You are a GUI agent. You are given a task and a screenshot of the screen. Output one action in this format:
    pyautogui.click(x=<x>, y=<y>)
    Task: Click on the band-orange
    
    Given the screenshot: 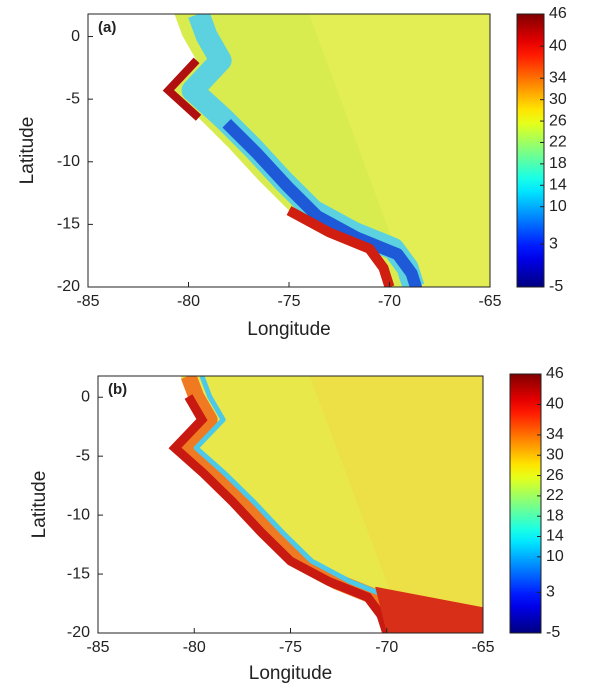 What is the action you would take?
    pyautogui.click(x=288, y=504)
    